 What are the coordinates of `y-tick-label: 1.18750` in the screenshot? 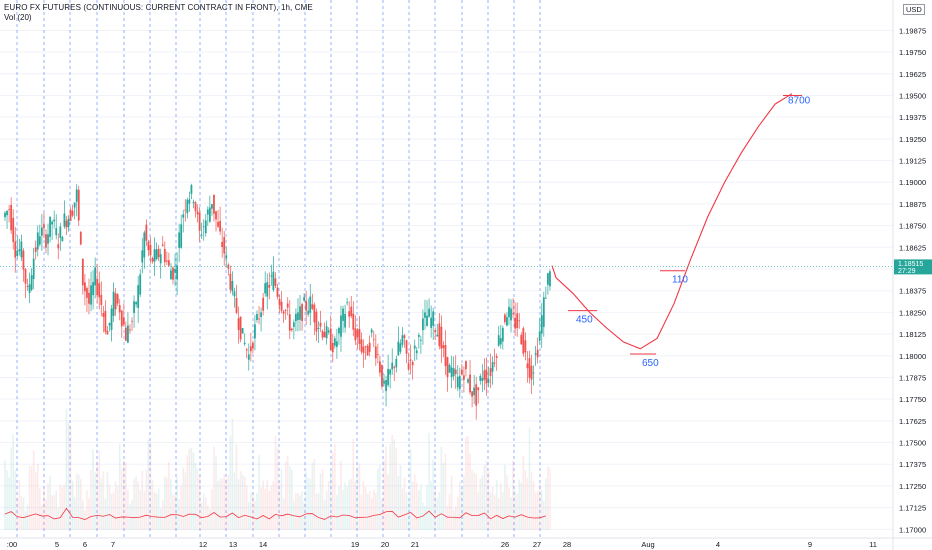 It's located at (912, 226).